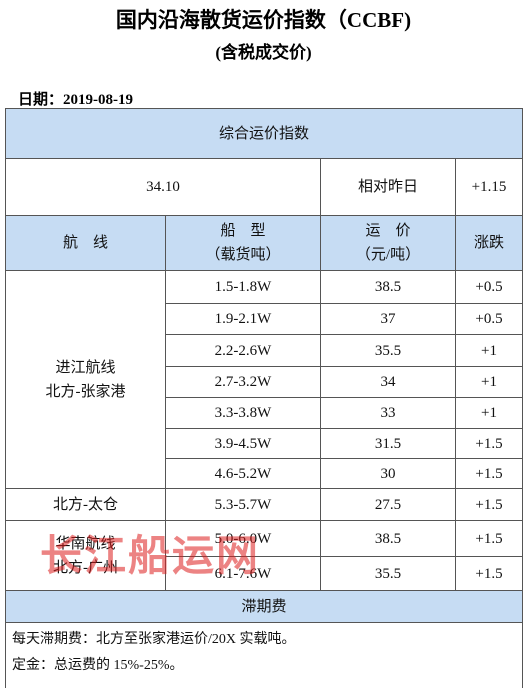  I want to click on ship-type: 3.9-4.5W, so click(243, 443).